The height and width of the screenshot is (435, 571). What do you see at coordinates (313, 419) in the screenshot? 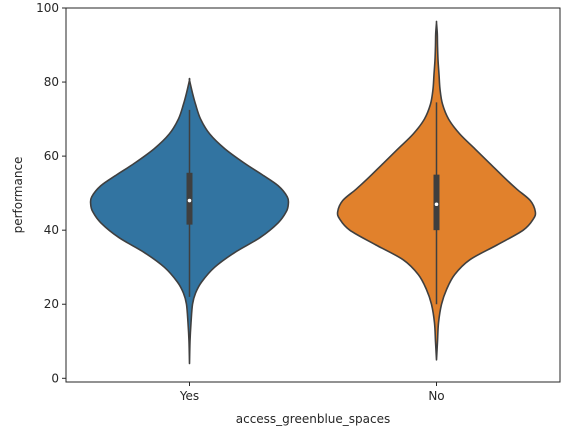
I see `x-axis-label: access_greenblue_spaces` at bounding box center [313, 419].